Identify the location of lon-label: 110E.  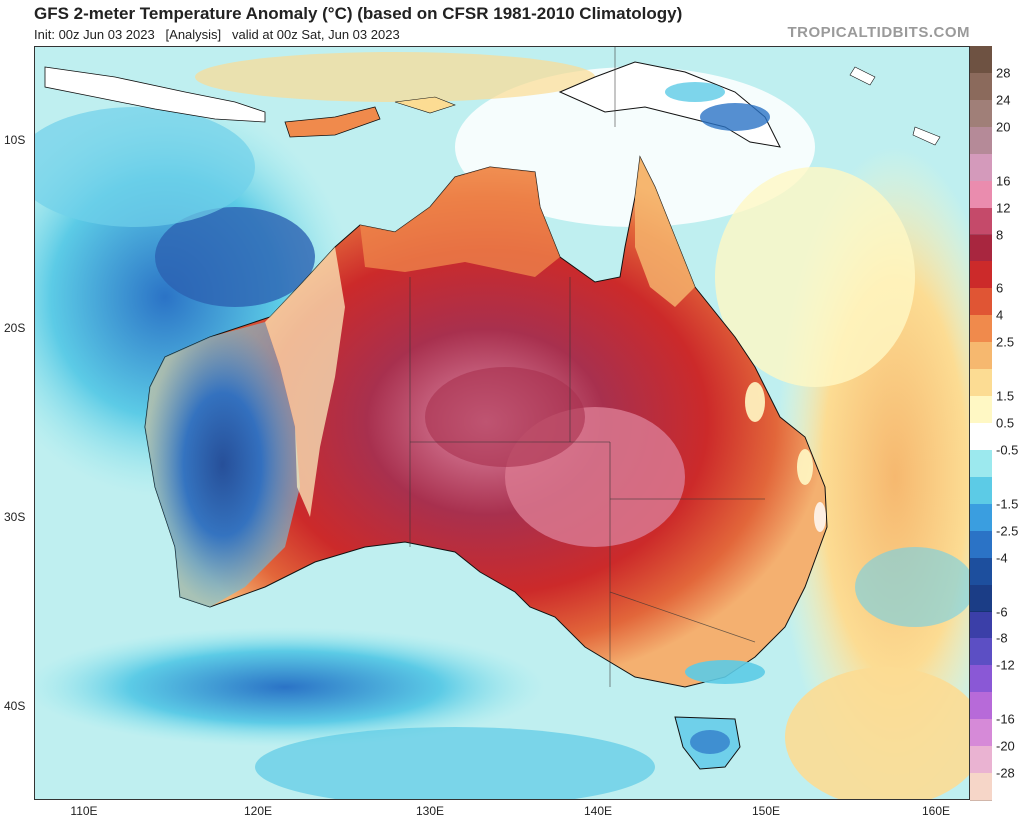
(84, 811).